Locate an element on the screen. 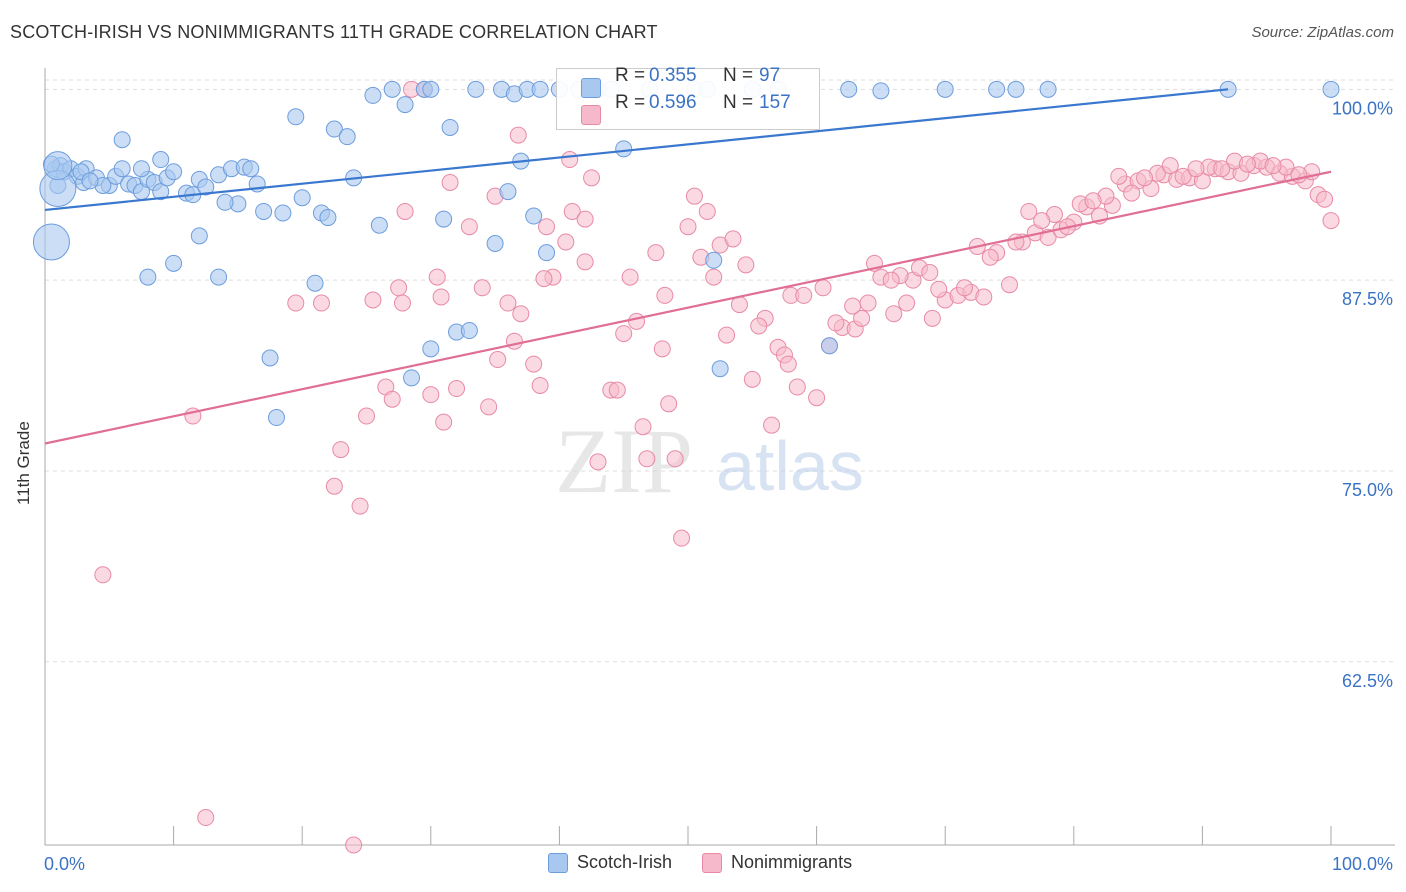 Image resolution: width=1406 pixels, height=892 pixels. legend-blue-label: Scotch-Irish is located at coordinates (625, 862).